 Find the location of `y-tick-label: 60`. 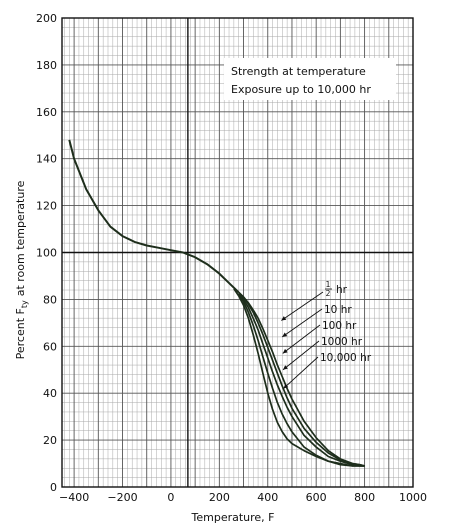

y-tick-label: 60 is located at coordinates (50, 346).